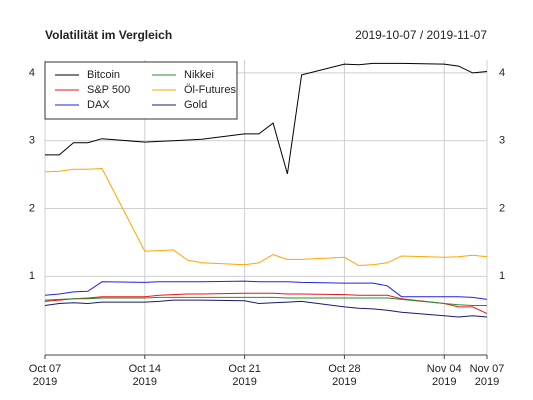  What do you see at coordinates (502, 208) in the screenshot?
I see `y-tick-label-right: 2` at bounding box center [502, 208].